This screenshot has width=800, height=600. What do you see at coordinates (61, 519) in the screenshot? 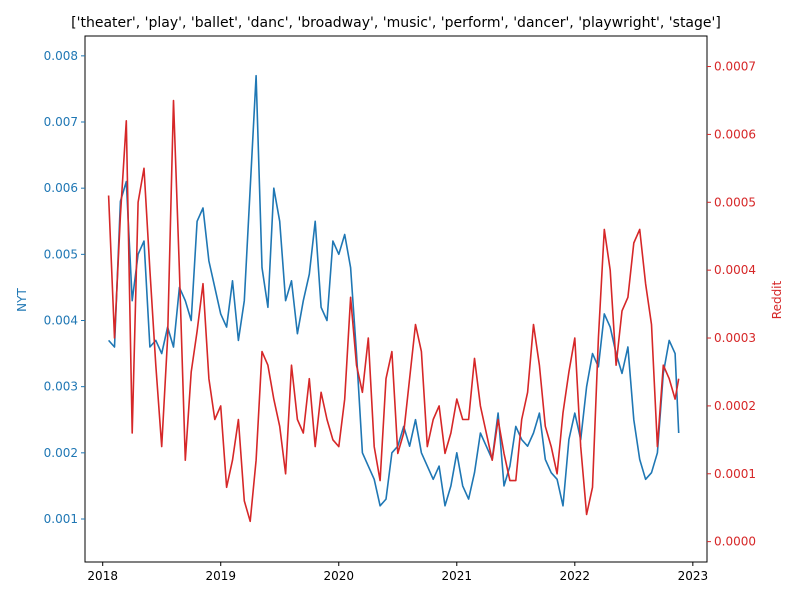
I see `y-left-tick-label: 0.001` at bounding box center [61, 519].